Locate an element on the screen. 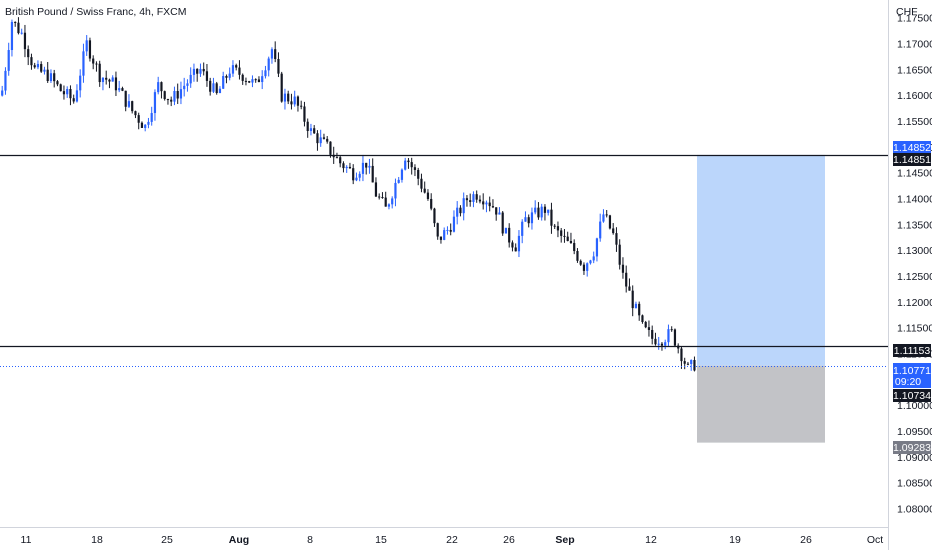 Image resolution: width=932 pixels, height=550 pixels. label-lower-level-text: 1.11153 is located at coordinates (912, 351).